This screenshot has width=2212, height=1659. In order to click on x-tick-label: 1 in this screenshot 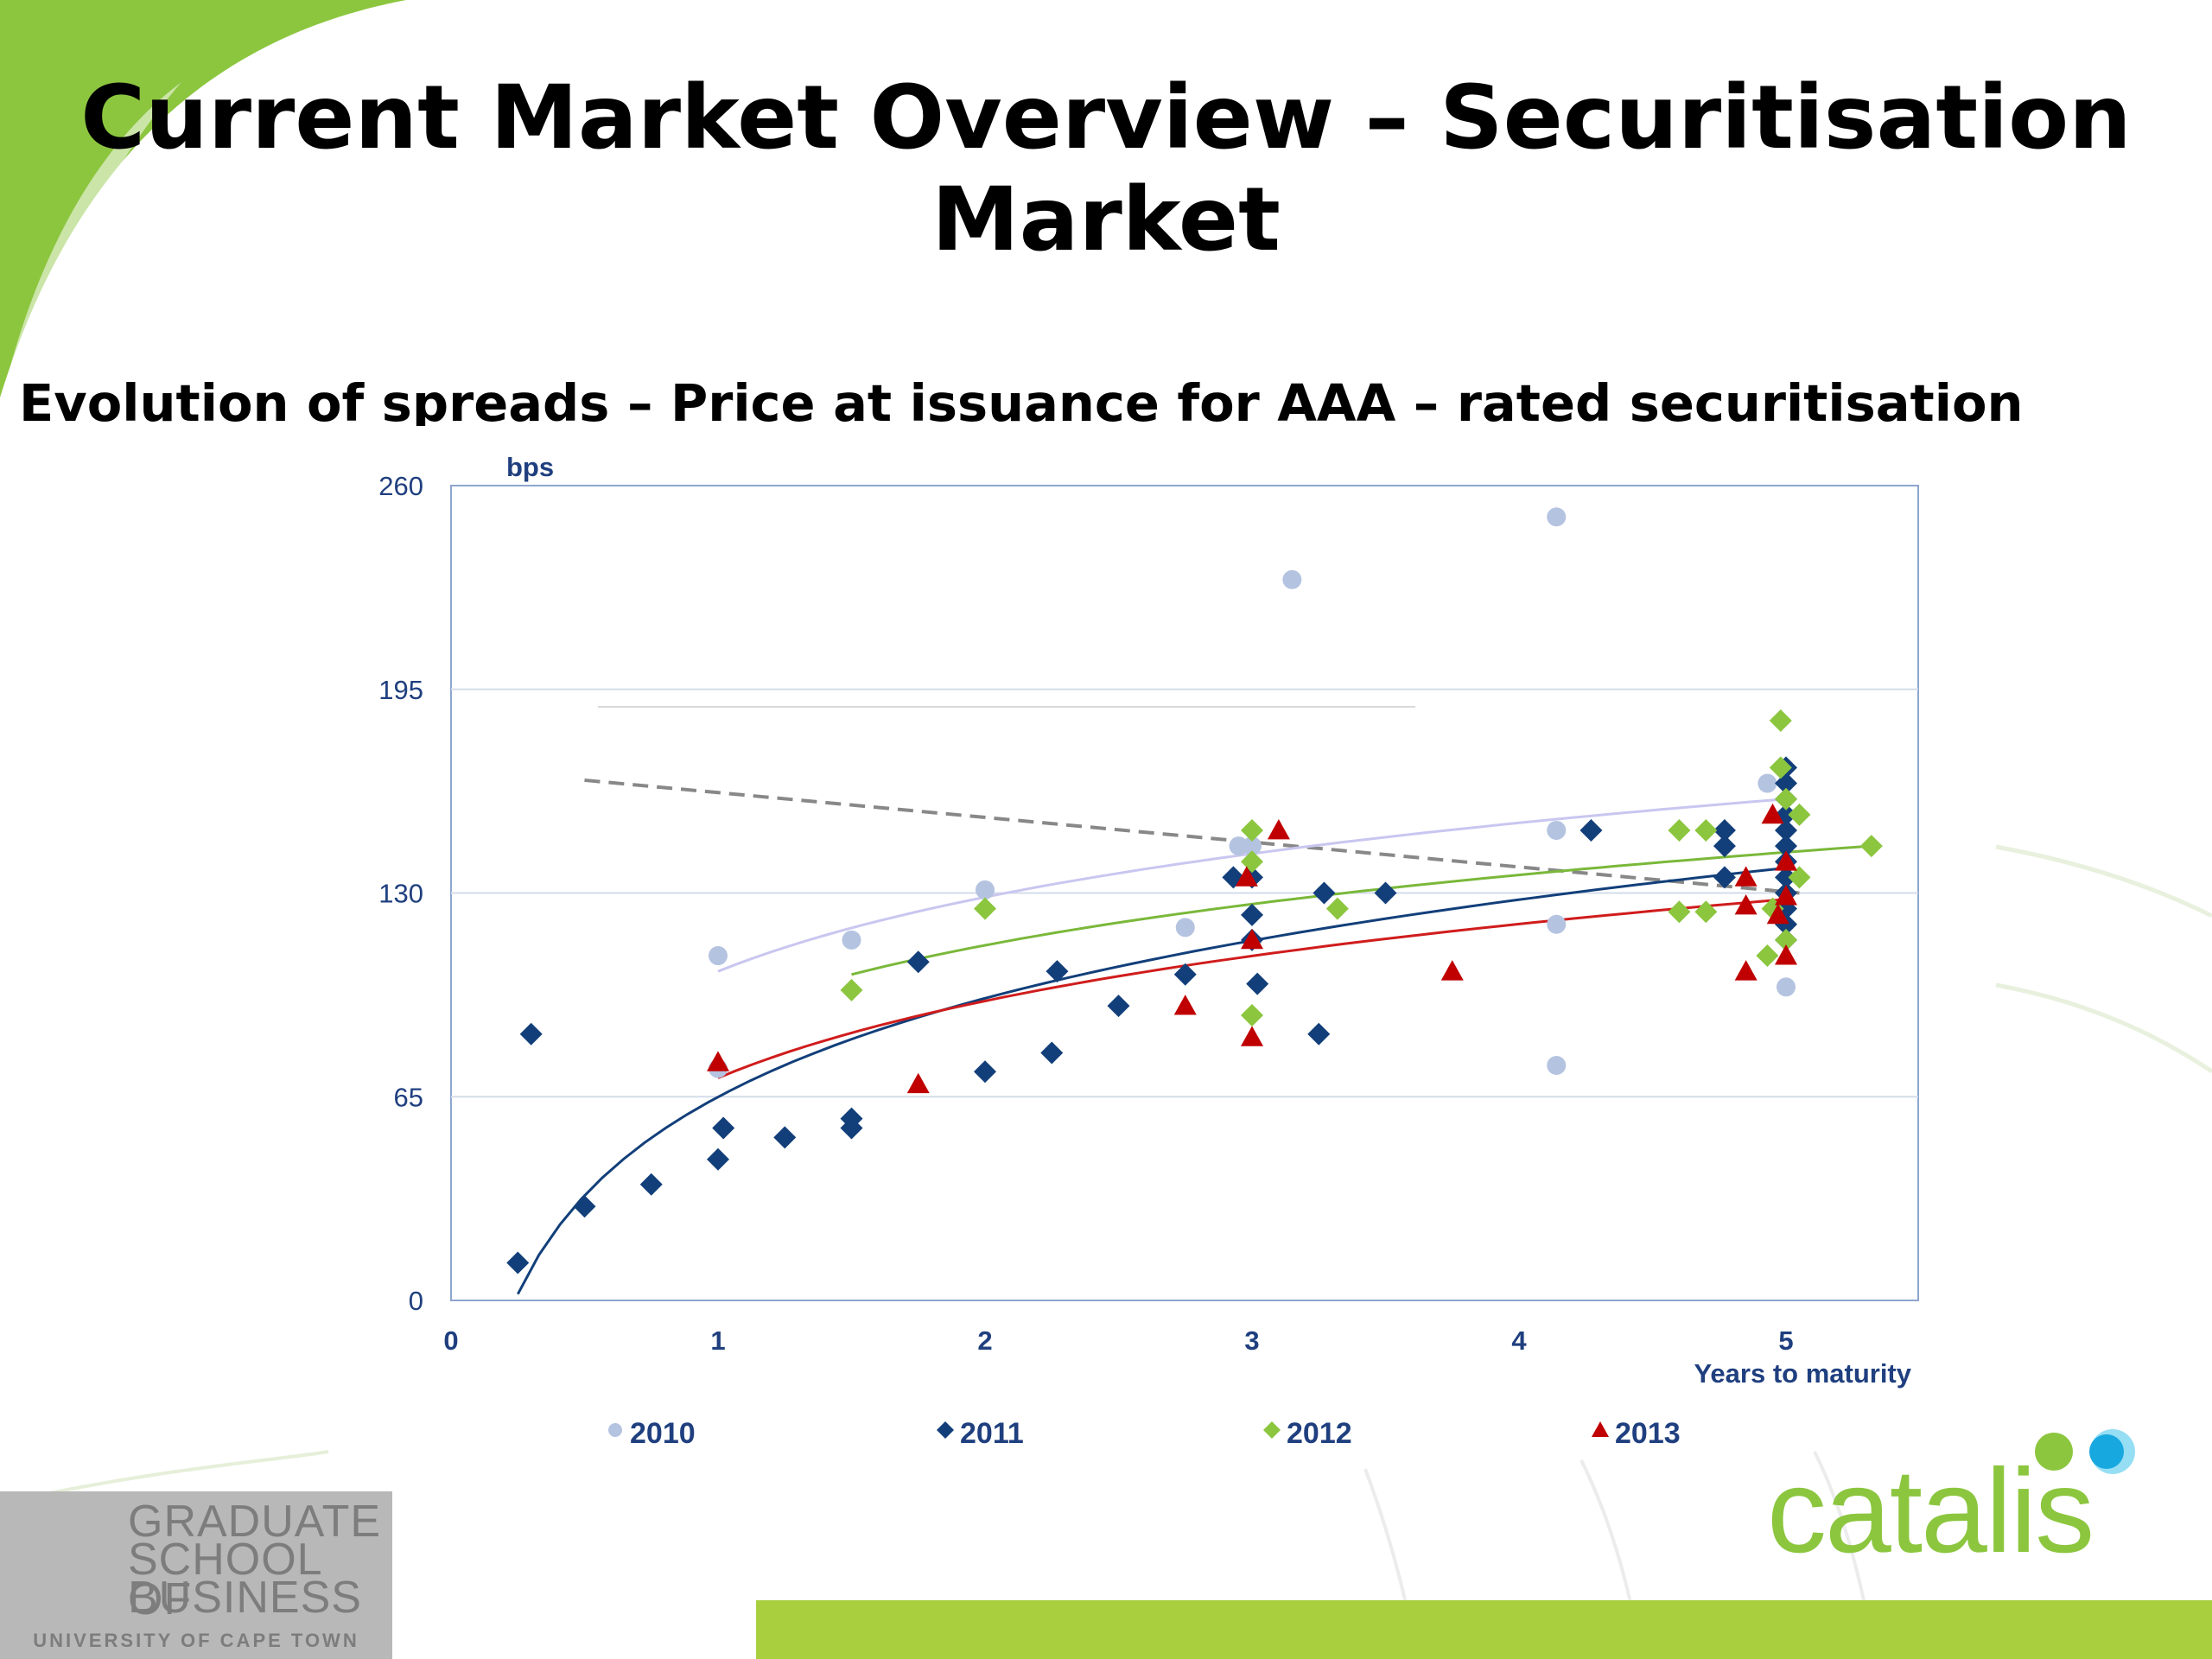, I will do `click(717, 1340)`.